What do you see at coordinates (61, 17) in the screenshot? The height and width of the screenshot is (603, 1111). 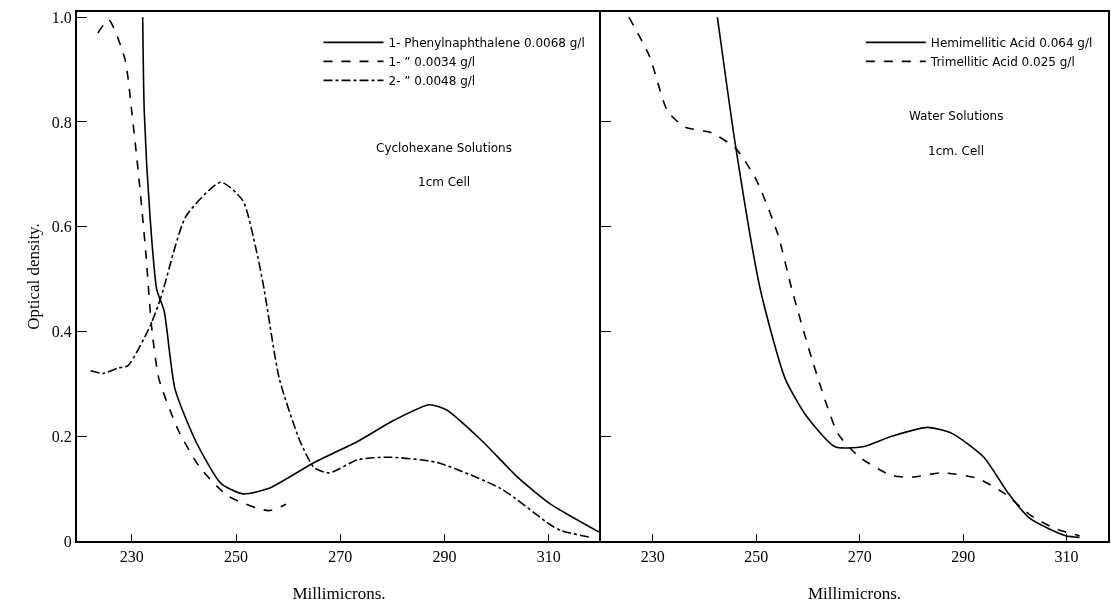 I see `y-tick-label: 1.0` at bounding box center [61, 17].